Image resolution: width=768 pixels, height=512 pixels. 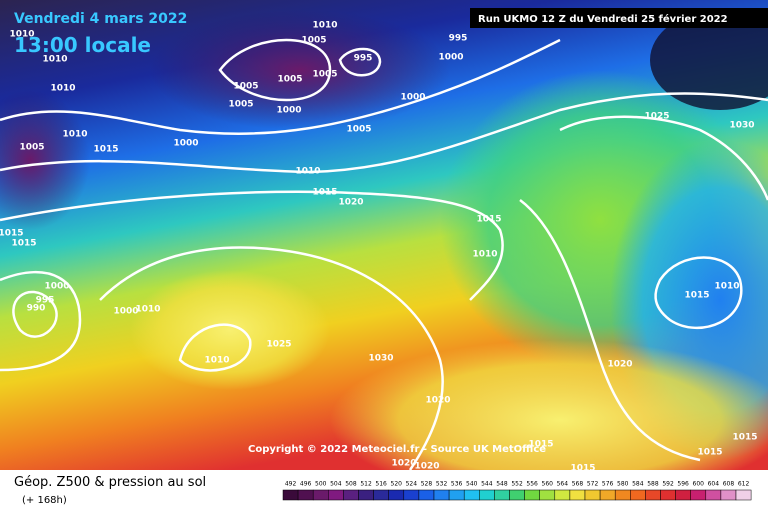 I want to click on scale-label: 572, so click(x=593, y=484).